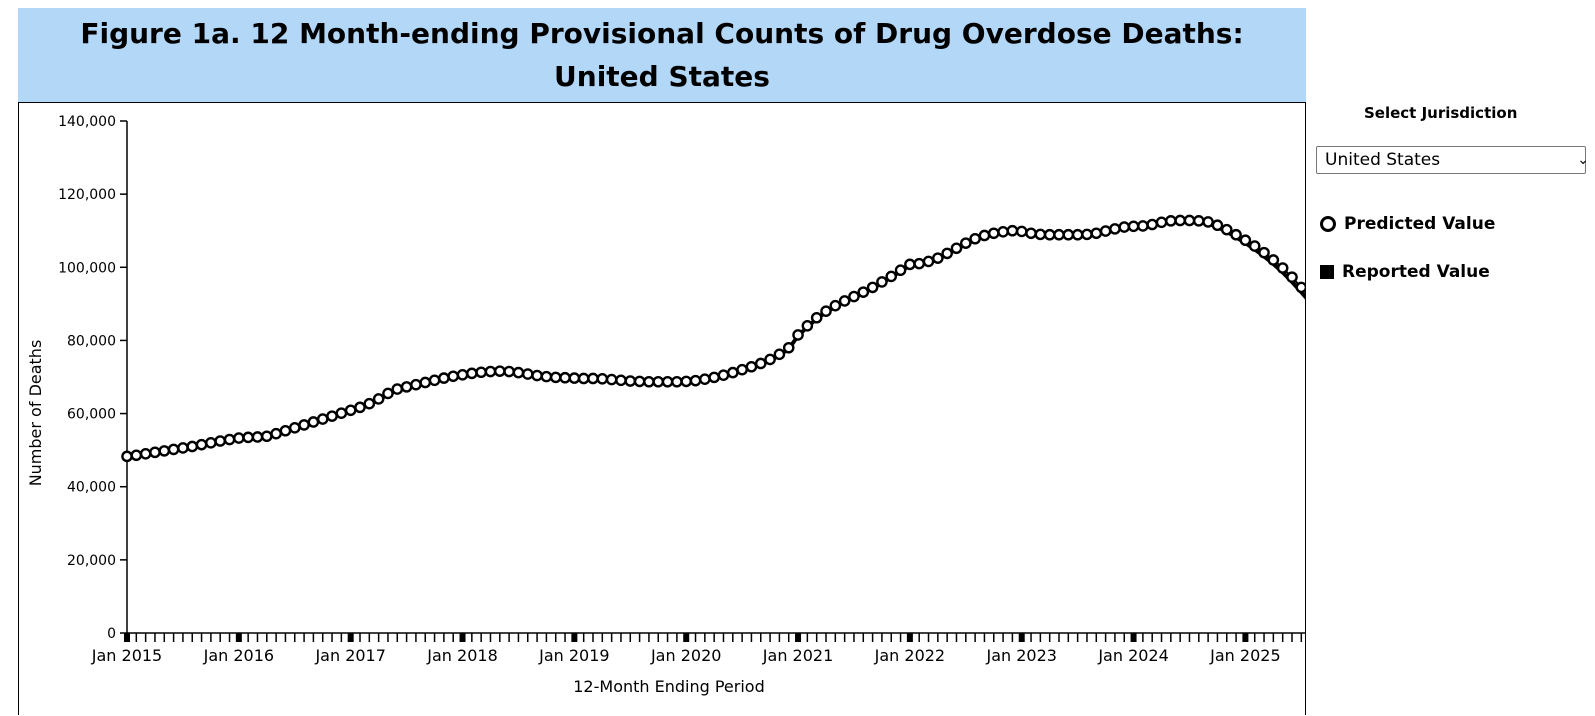 The image size is (1595, 716). Describe the element at coordinates (35, 413) in the screenshot. I see `y-axis-title: Number of Deaths` at that location.